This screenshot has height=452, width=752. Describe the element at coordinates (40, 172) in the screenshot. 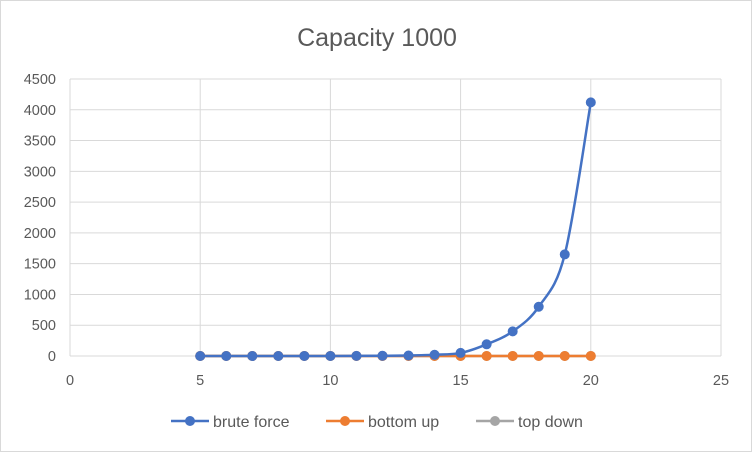

I see `y-tick-label: 3000` at that location.